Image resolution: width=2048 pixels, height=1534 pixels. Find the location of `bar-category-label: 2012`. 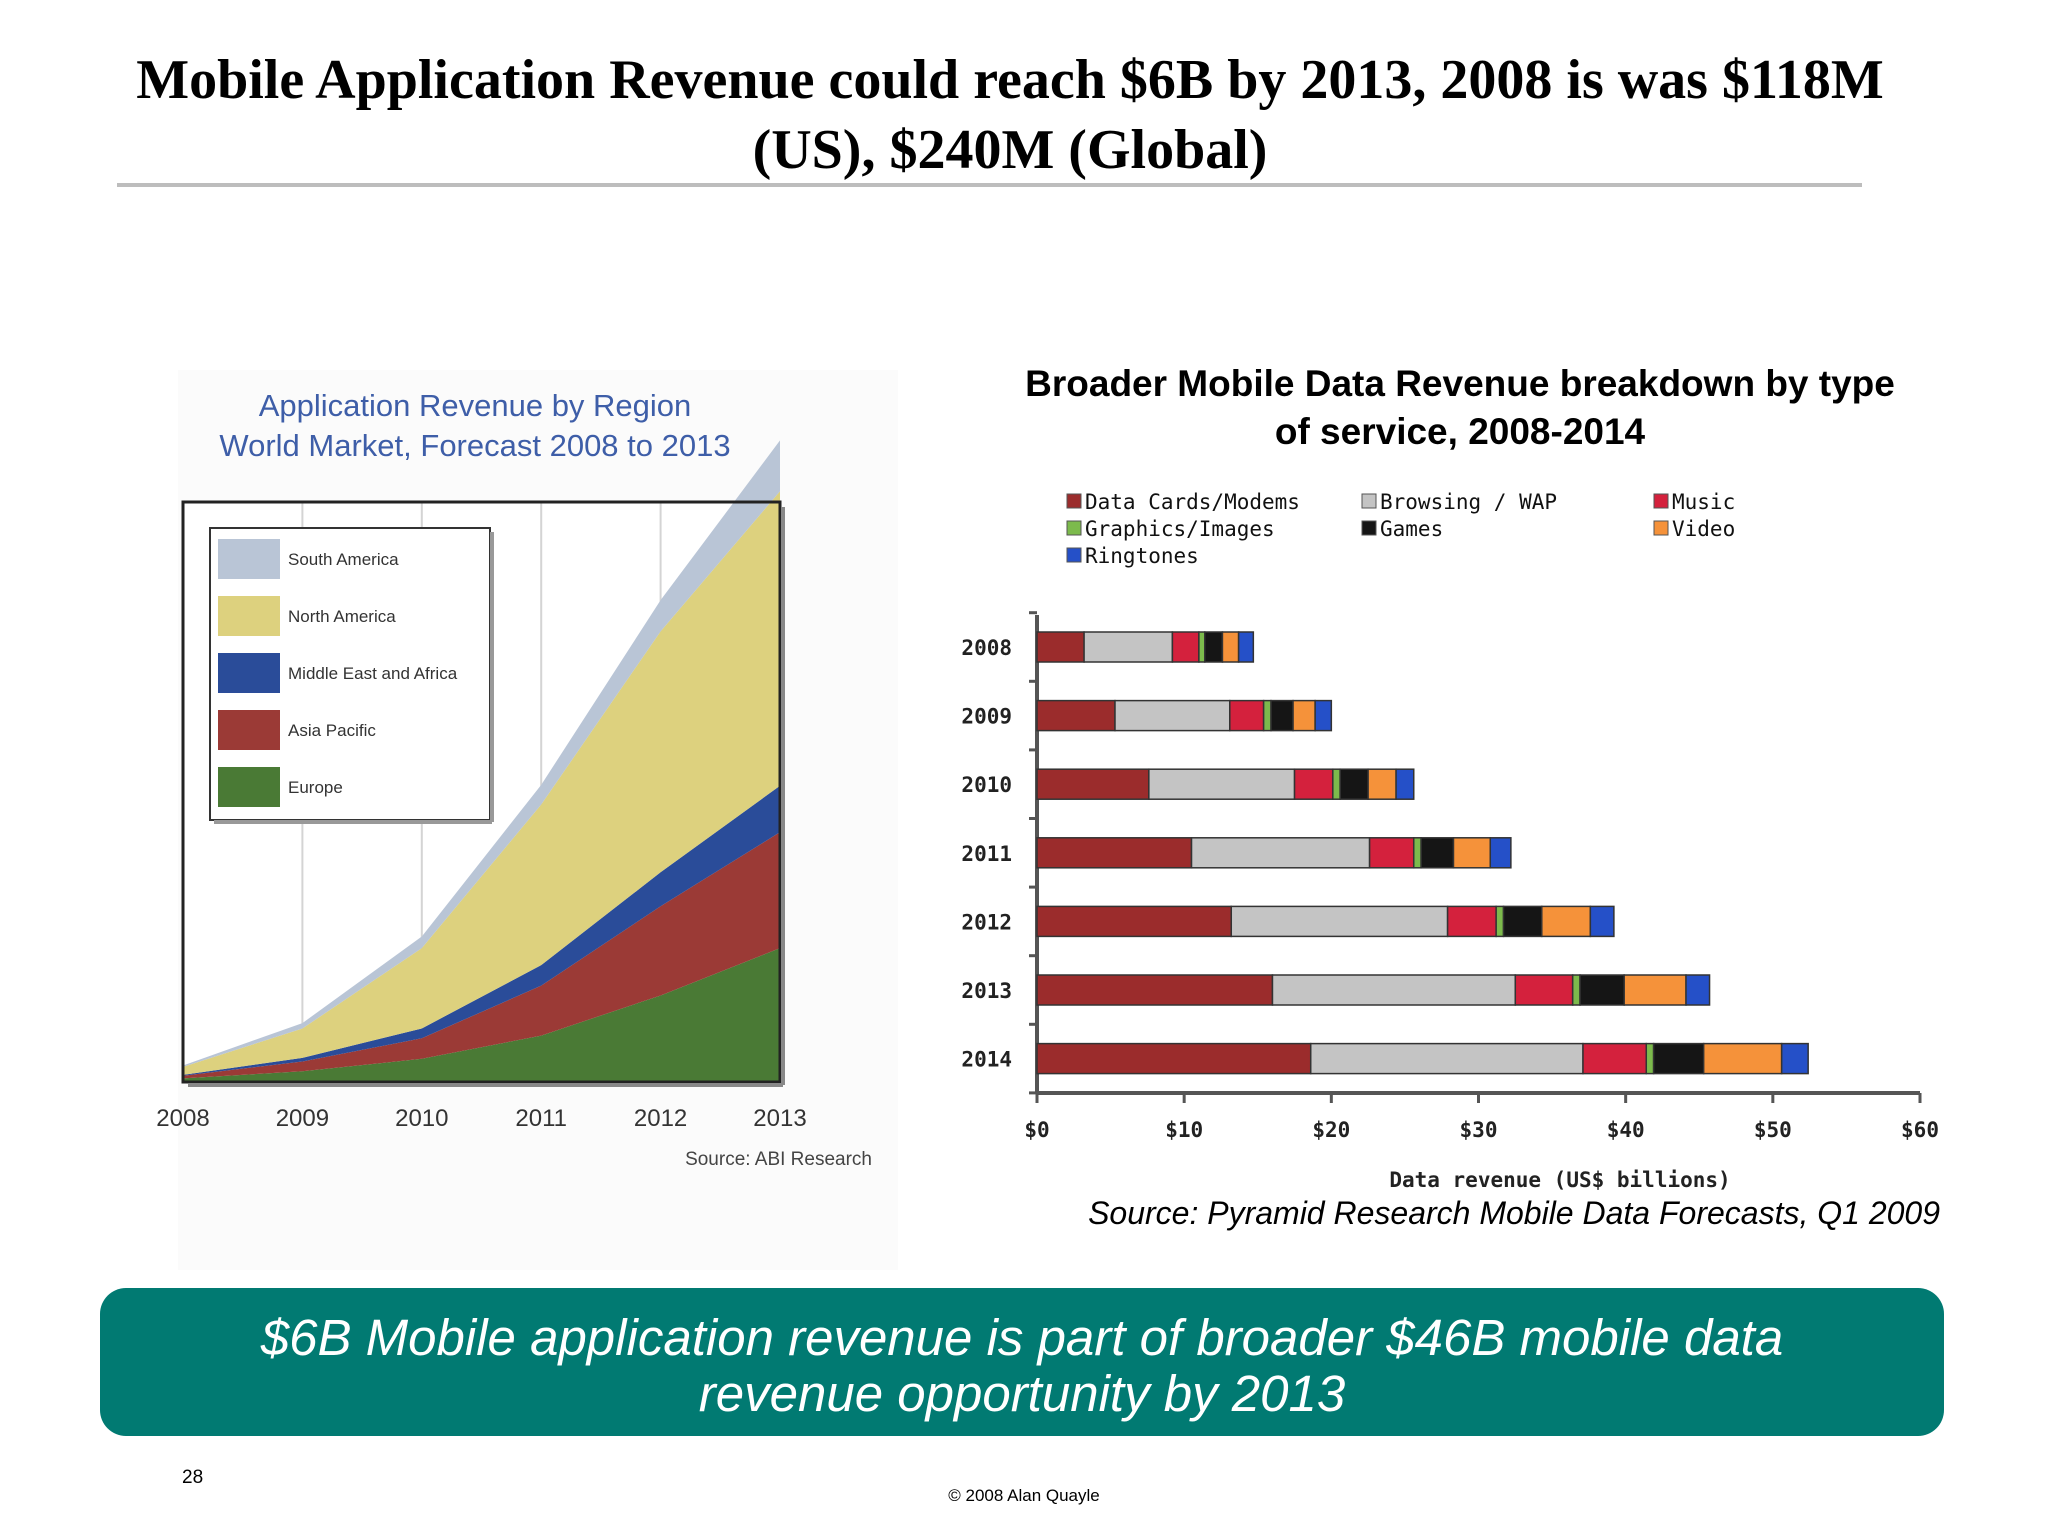

bar-category-label: 2012 is located at coordinates (986, 922).